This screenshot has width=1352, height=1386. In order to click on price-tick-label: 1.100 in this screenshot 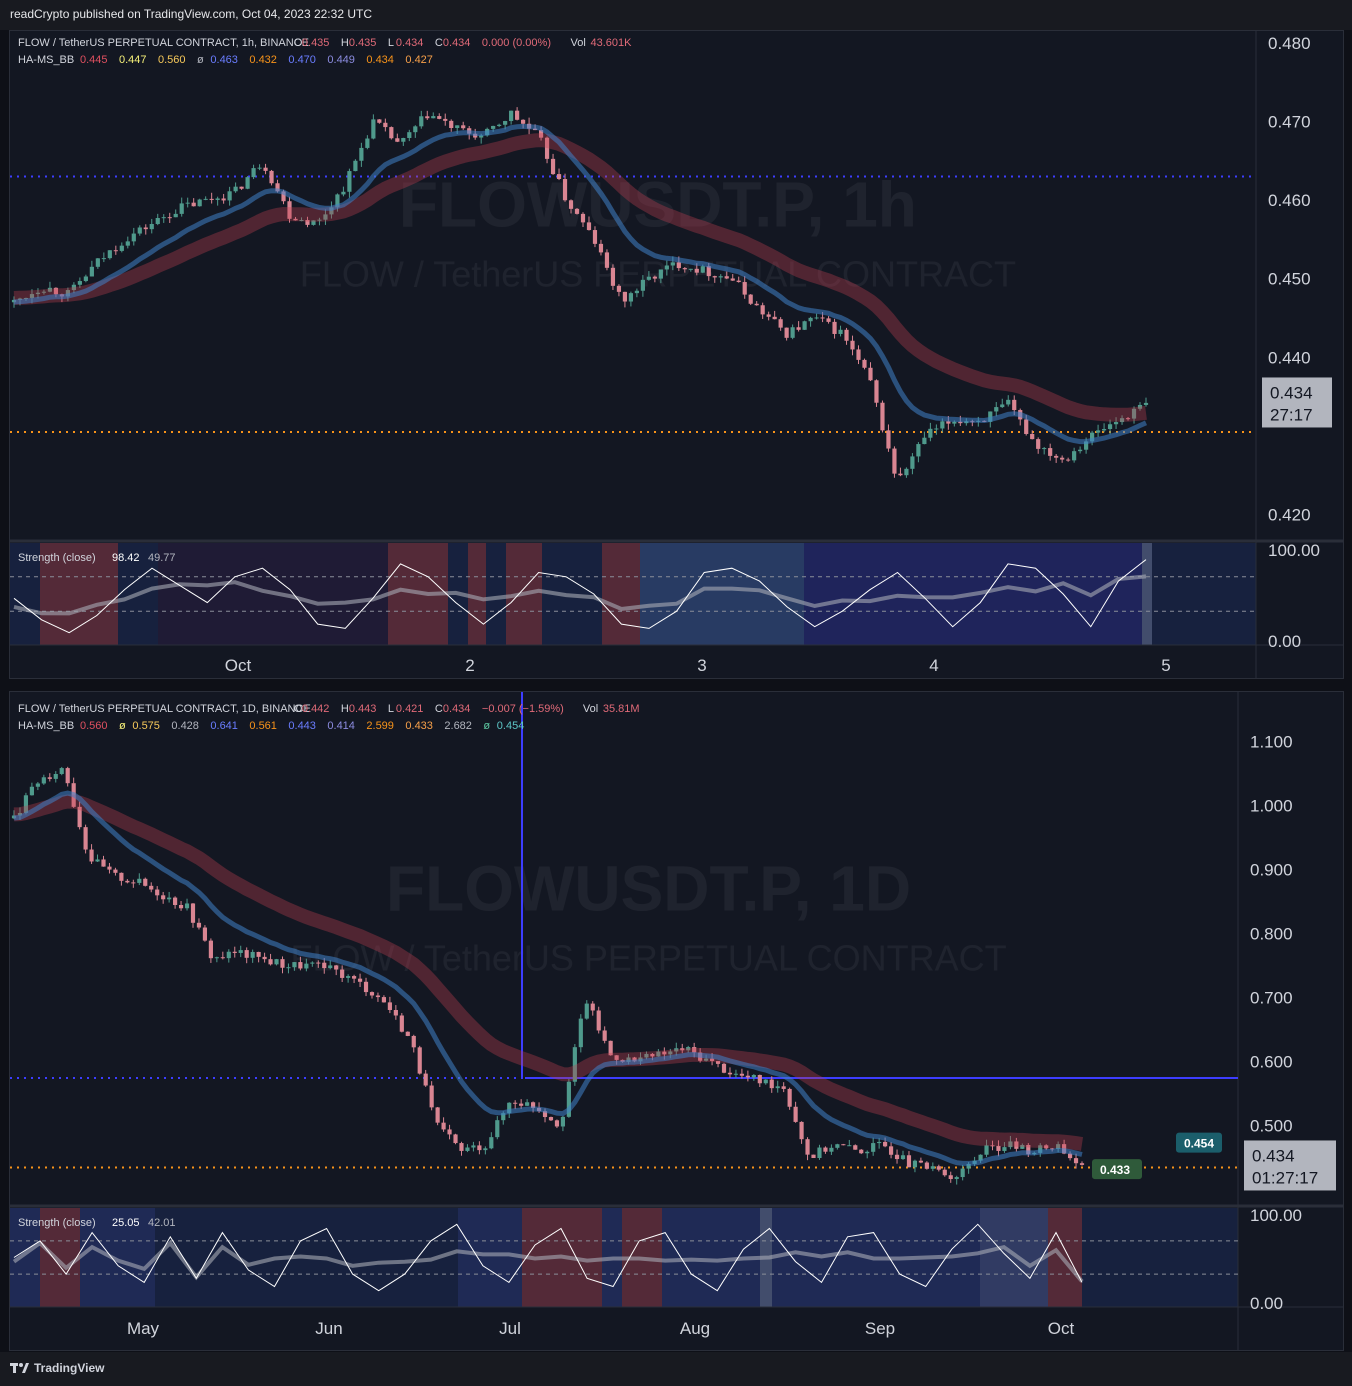, I will do `click(1271, 742)`.